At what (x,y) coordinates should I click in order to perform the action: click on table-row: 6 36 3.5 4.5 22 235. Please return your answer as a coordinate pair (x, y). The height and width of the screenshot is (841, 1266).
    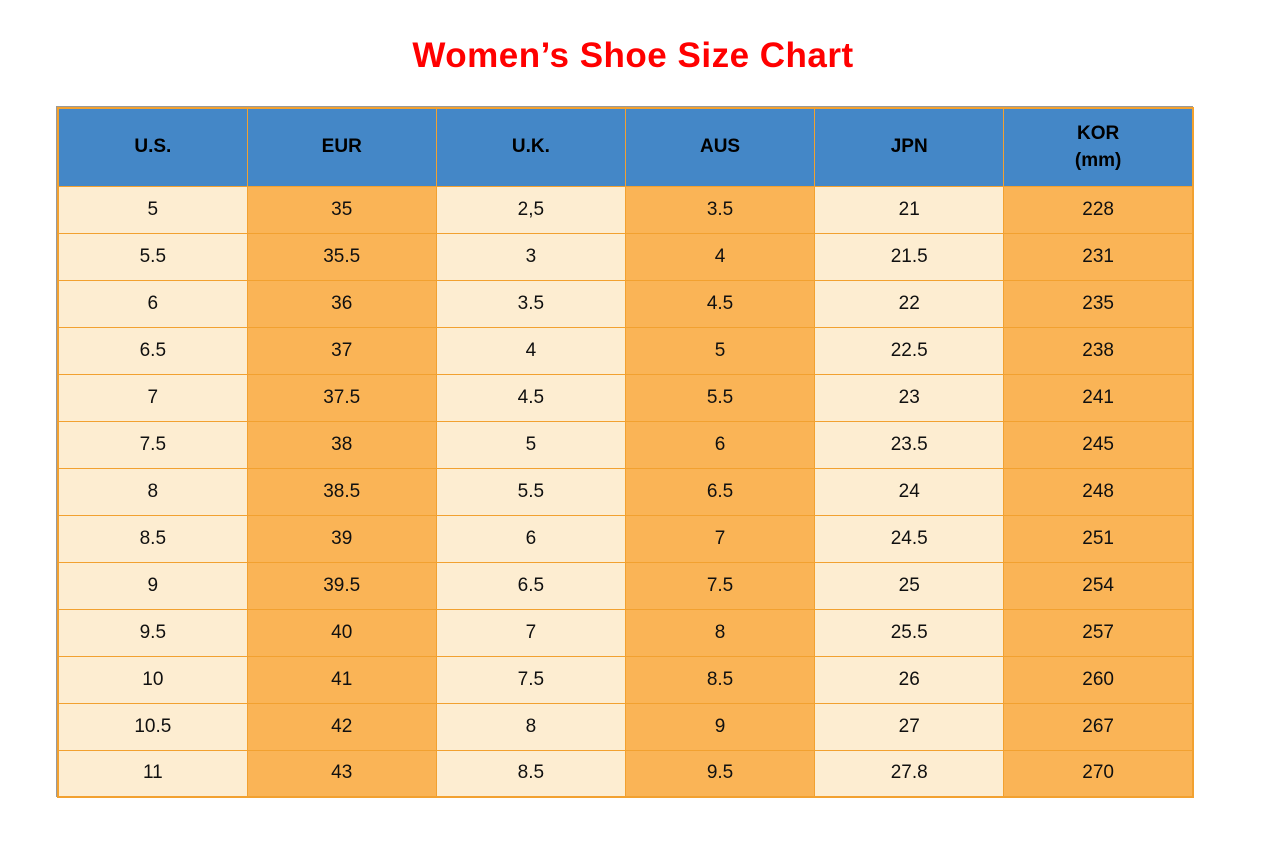
    Looking at the image, I should click on (625, 303).